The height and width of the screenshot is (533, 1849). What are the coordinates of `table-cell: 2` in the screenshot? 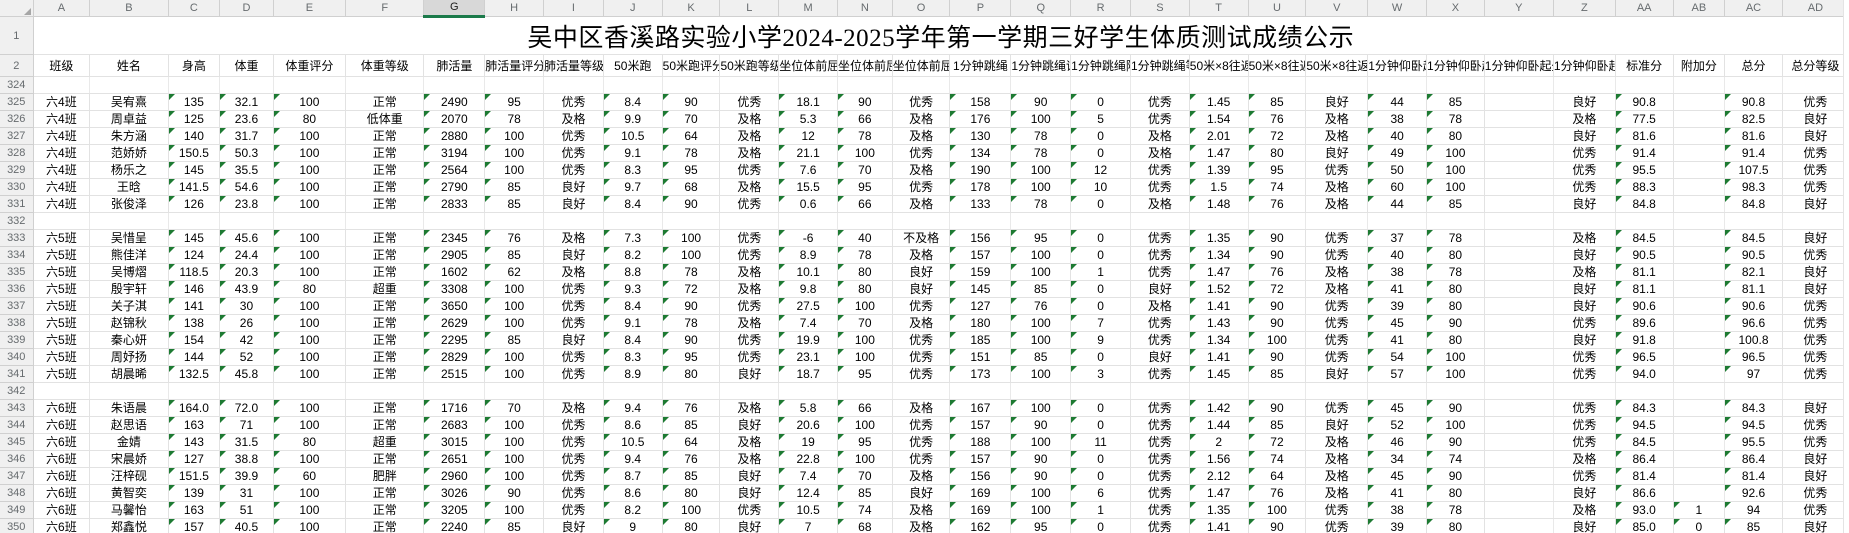 It's located at (1219, 442).